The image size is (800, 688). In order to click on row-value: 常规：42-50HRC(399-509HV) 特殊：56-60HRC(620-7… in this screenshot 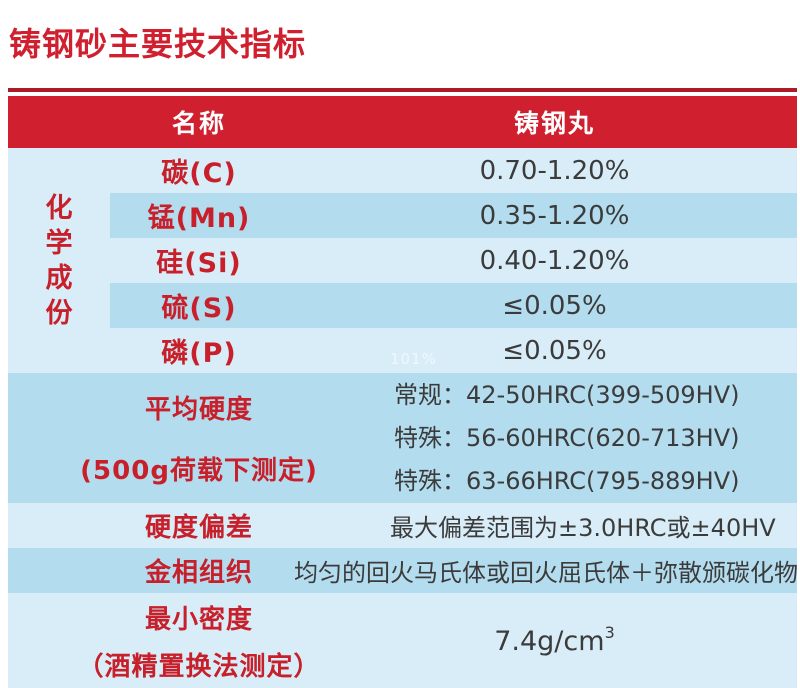, I will do `click(593, 438)`.